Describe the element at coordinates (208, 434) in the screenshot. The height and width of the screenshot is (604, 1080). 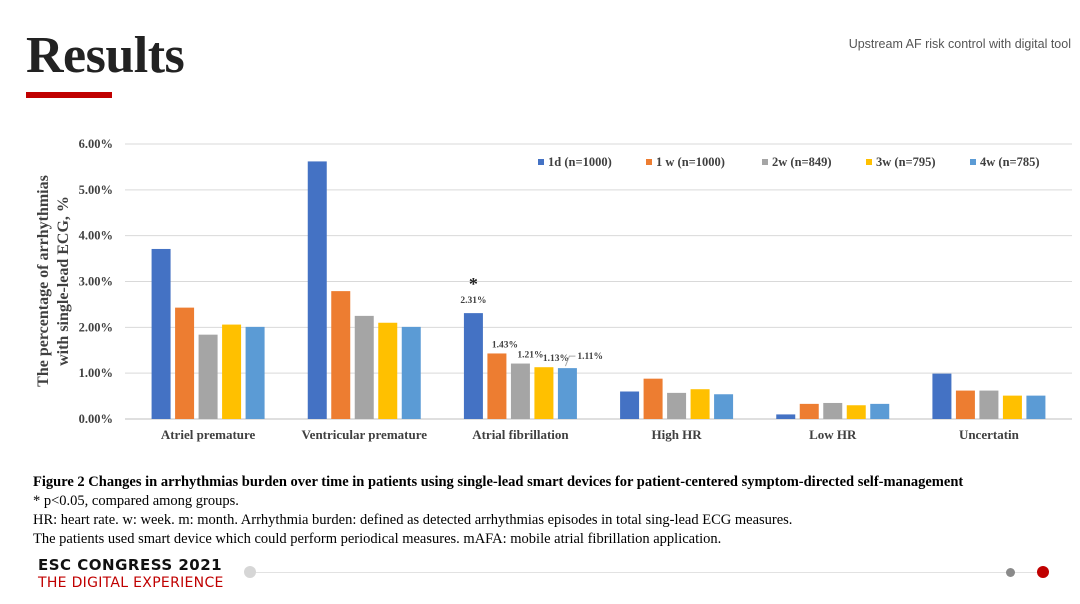
I see `x-category-label: Atriel premature` at that location.